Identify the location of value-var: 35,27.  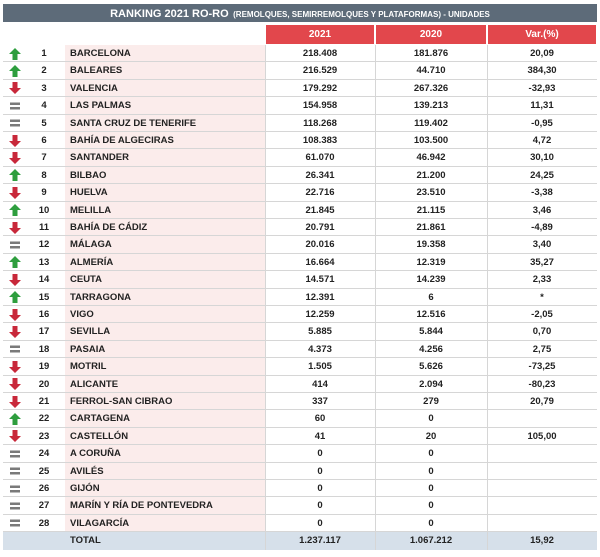
(542, 262).